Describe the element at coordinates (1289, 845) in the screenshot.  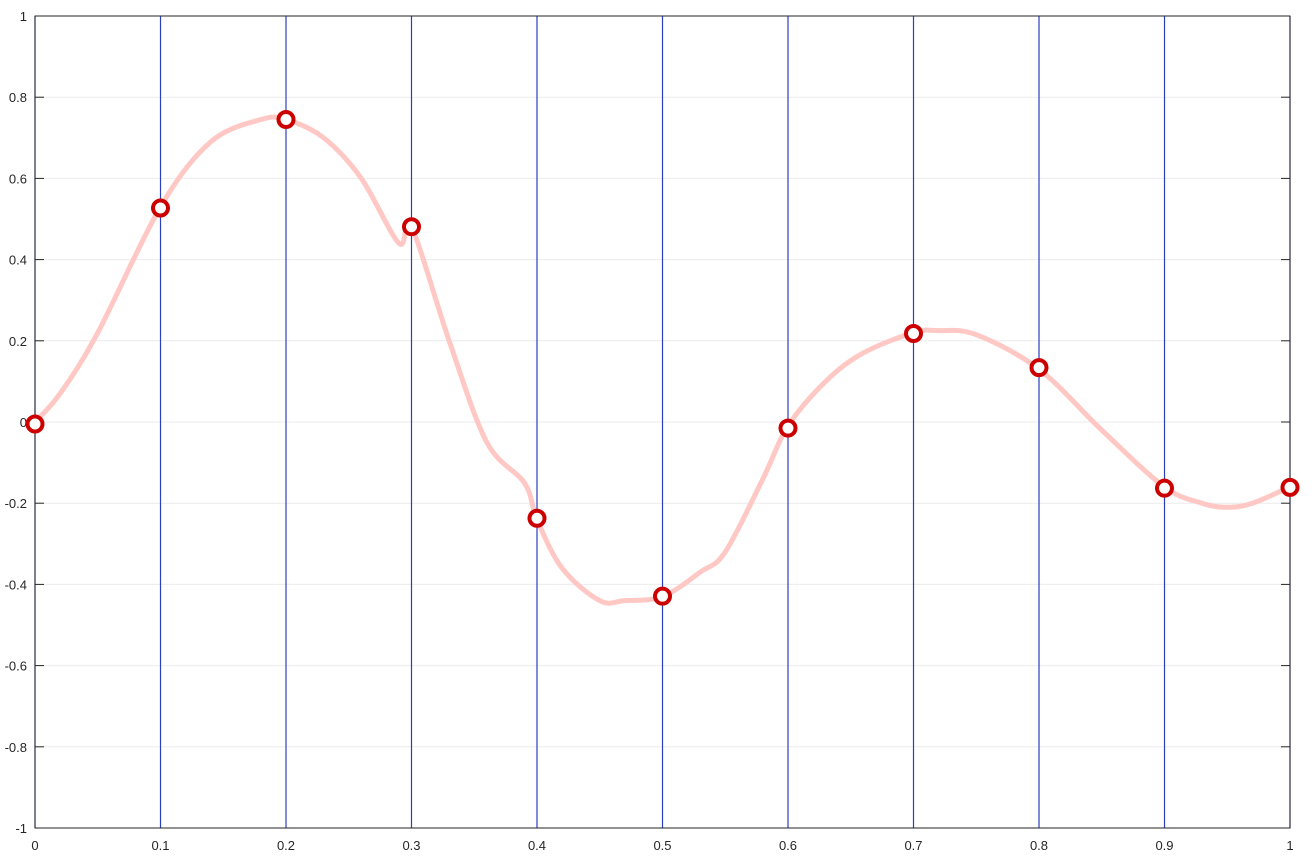
I see `x-tick-label: 1` at that location.